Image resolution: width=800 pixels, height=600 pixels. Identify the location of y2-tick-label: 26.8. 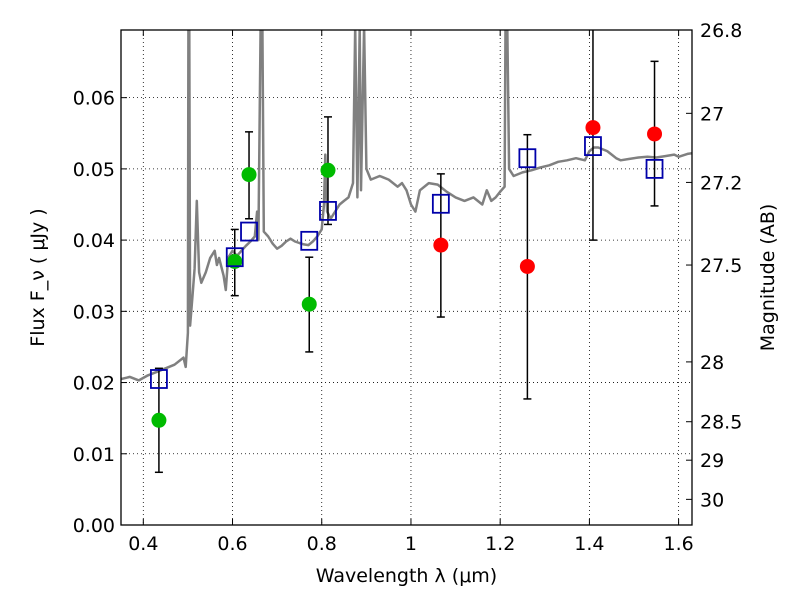
(721, 31).